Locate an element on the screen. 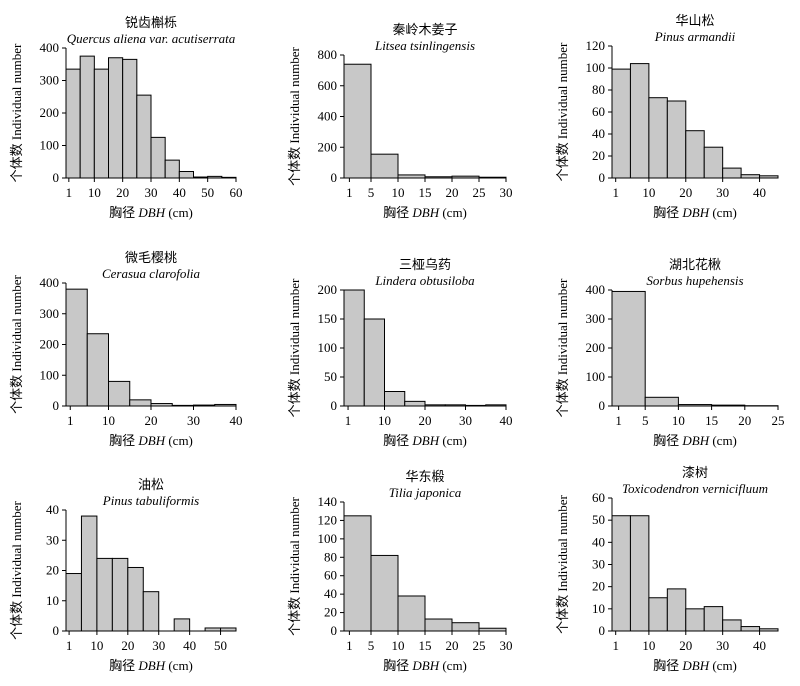 The width and height of the screenshot is (800, 686). y-tick-label: 50 is located at coordinates (330, 376).